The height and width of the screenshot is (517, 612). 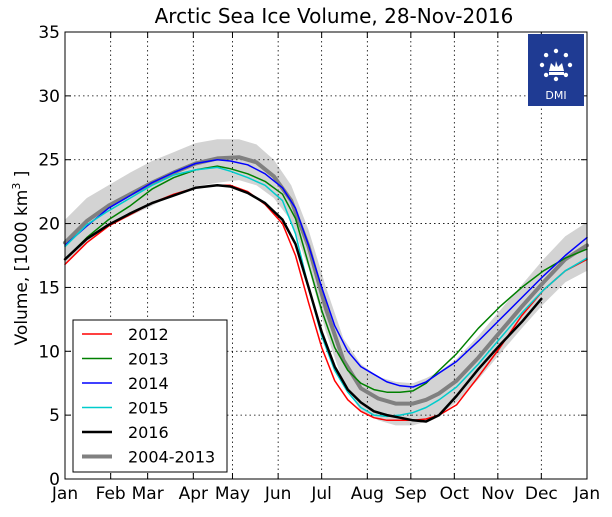 What do you see at coordinates (193, 494) in the screenshot?
I see `x-tick-label: Apr` at bounding box center [193, 494].